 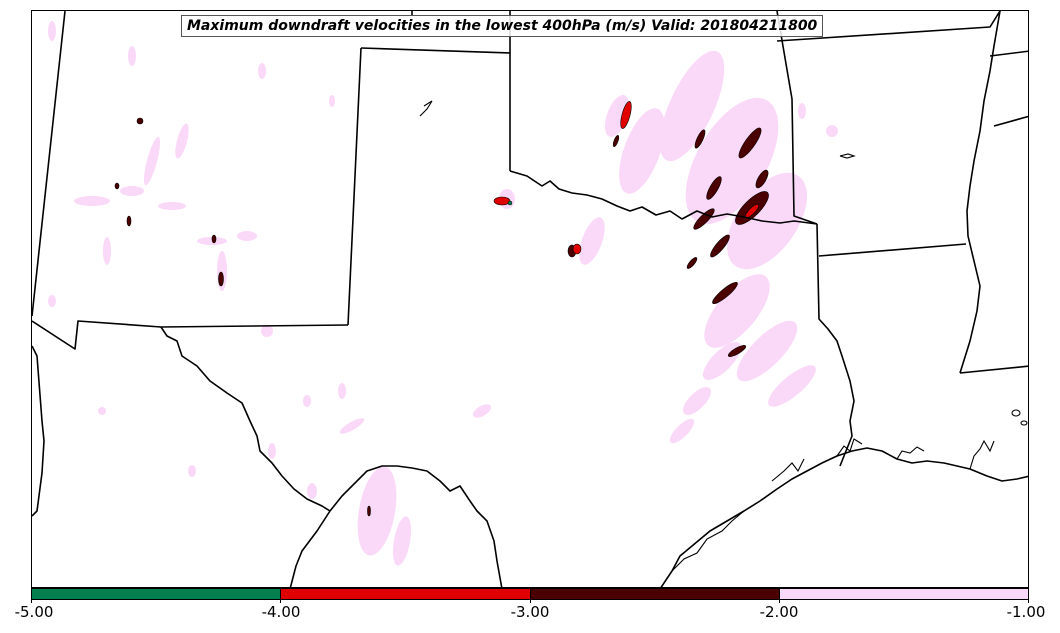 I want to click on colorbar, so click(x=530, y=594).